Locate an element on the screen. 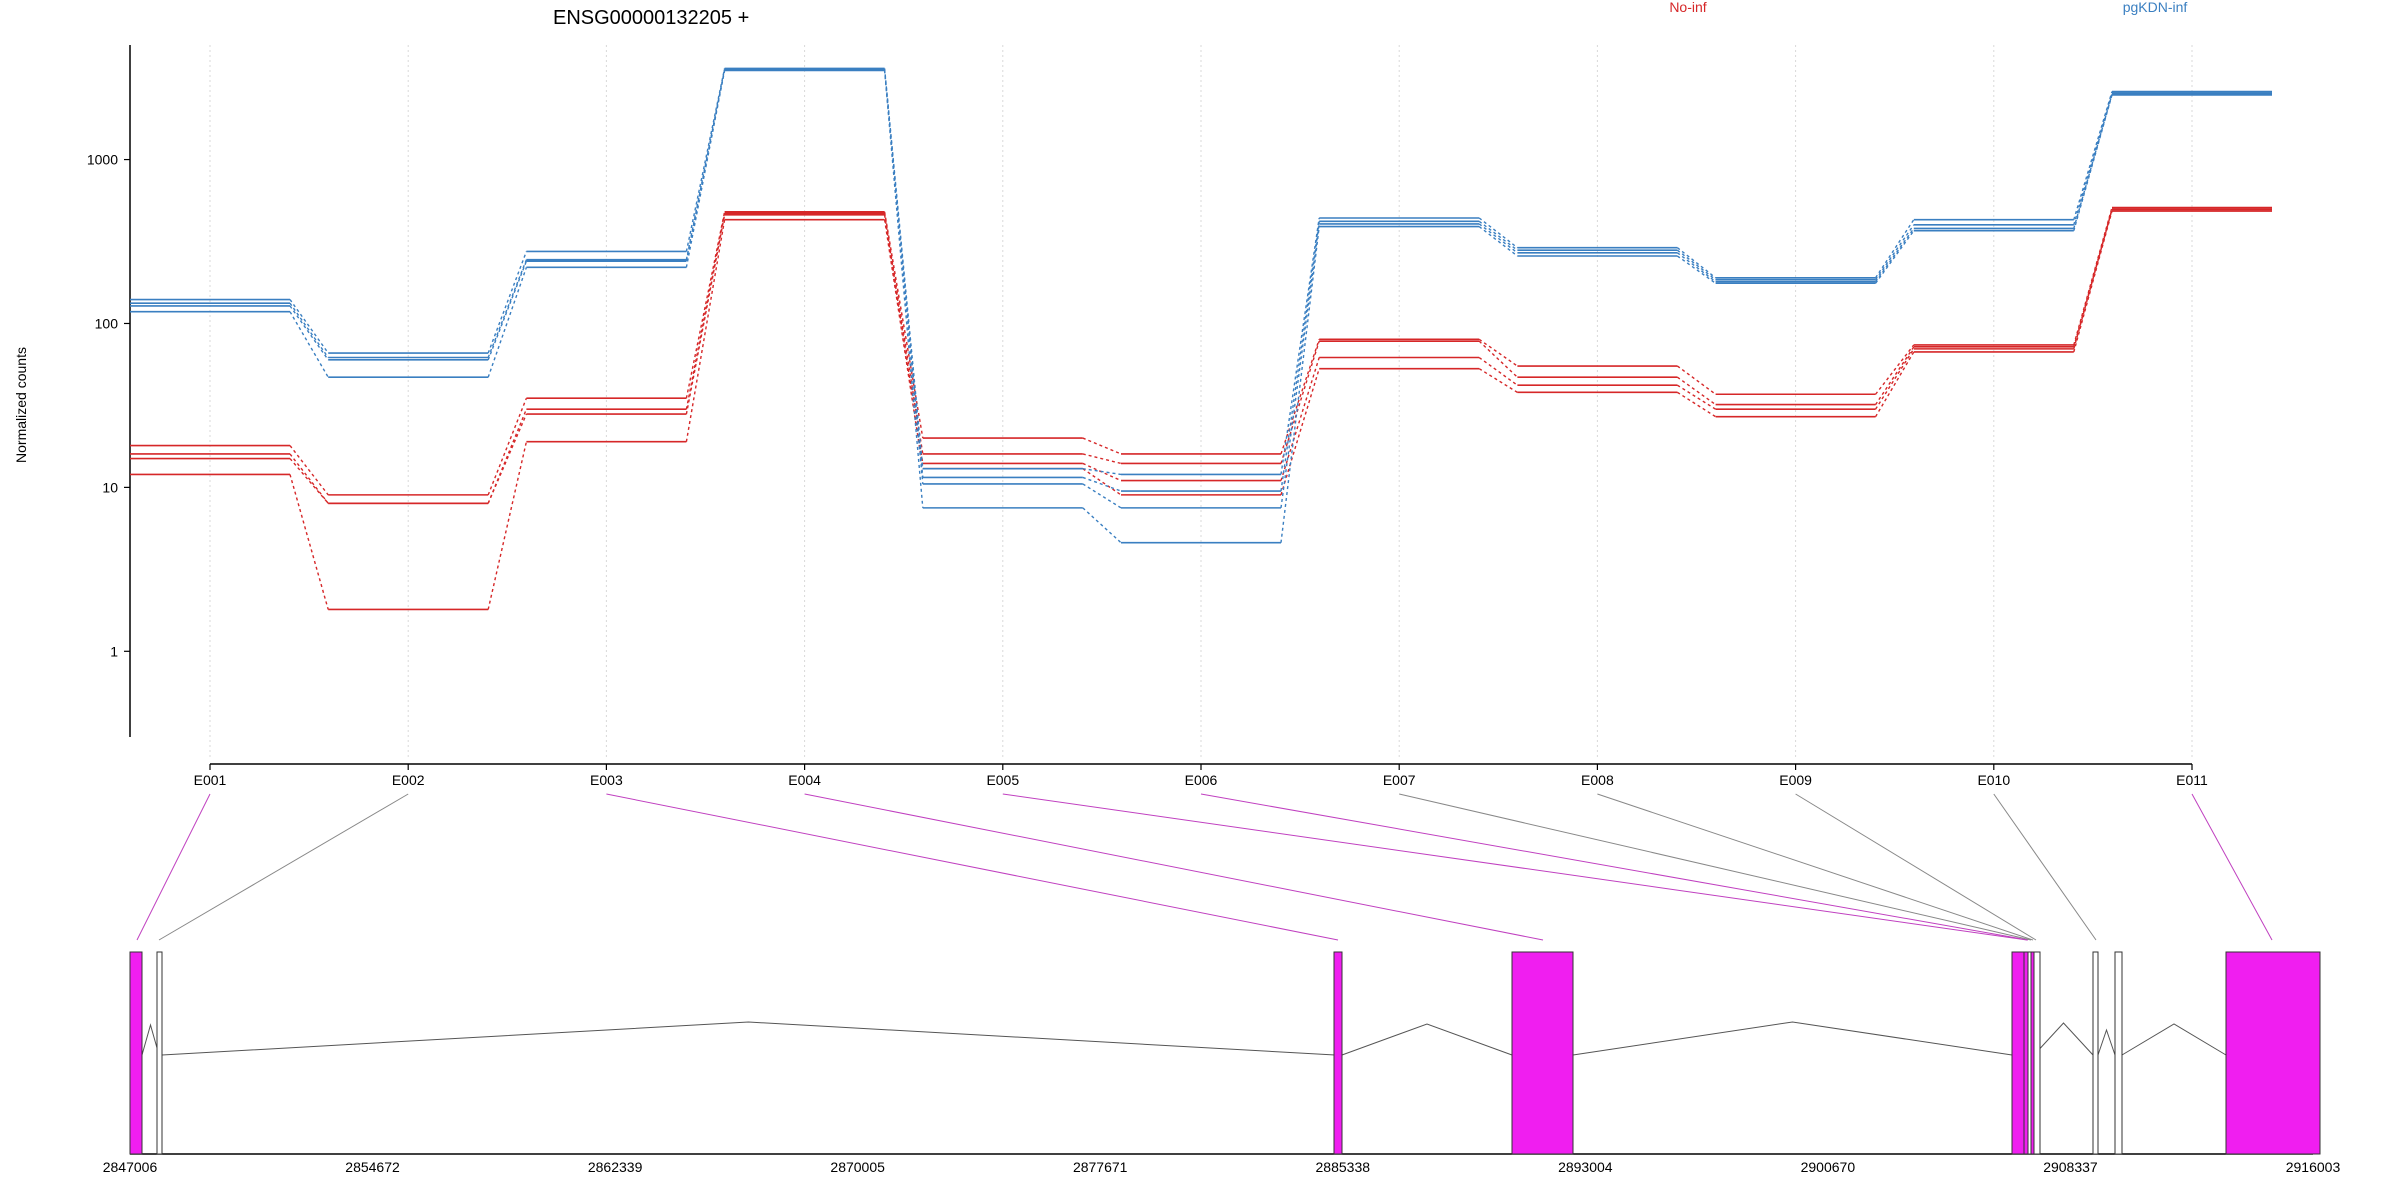  x-tick-label-e006: E006 is located at coordinates (1201, 780).